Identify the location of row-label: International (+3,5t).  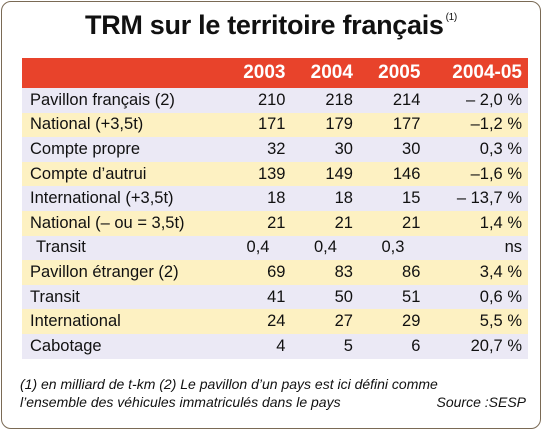
(123, 198).